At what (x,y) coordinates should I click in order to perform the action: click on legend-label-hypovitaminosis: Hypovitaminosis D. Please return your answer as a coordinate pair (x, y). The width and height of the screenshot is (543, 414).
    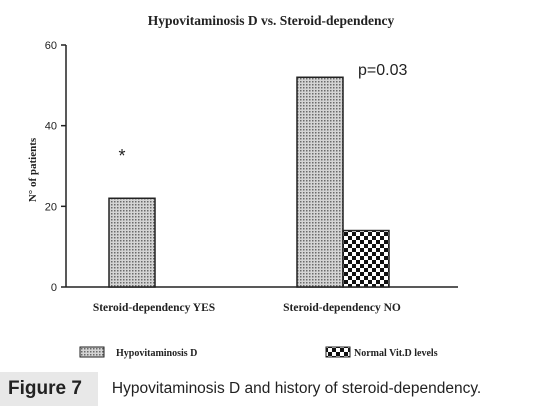
    Looking at the image, I should click on (156, 353).